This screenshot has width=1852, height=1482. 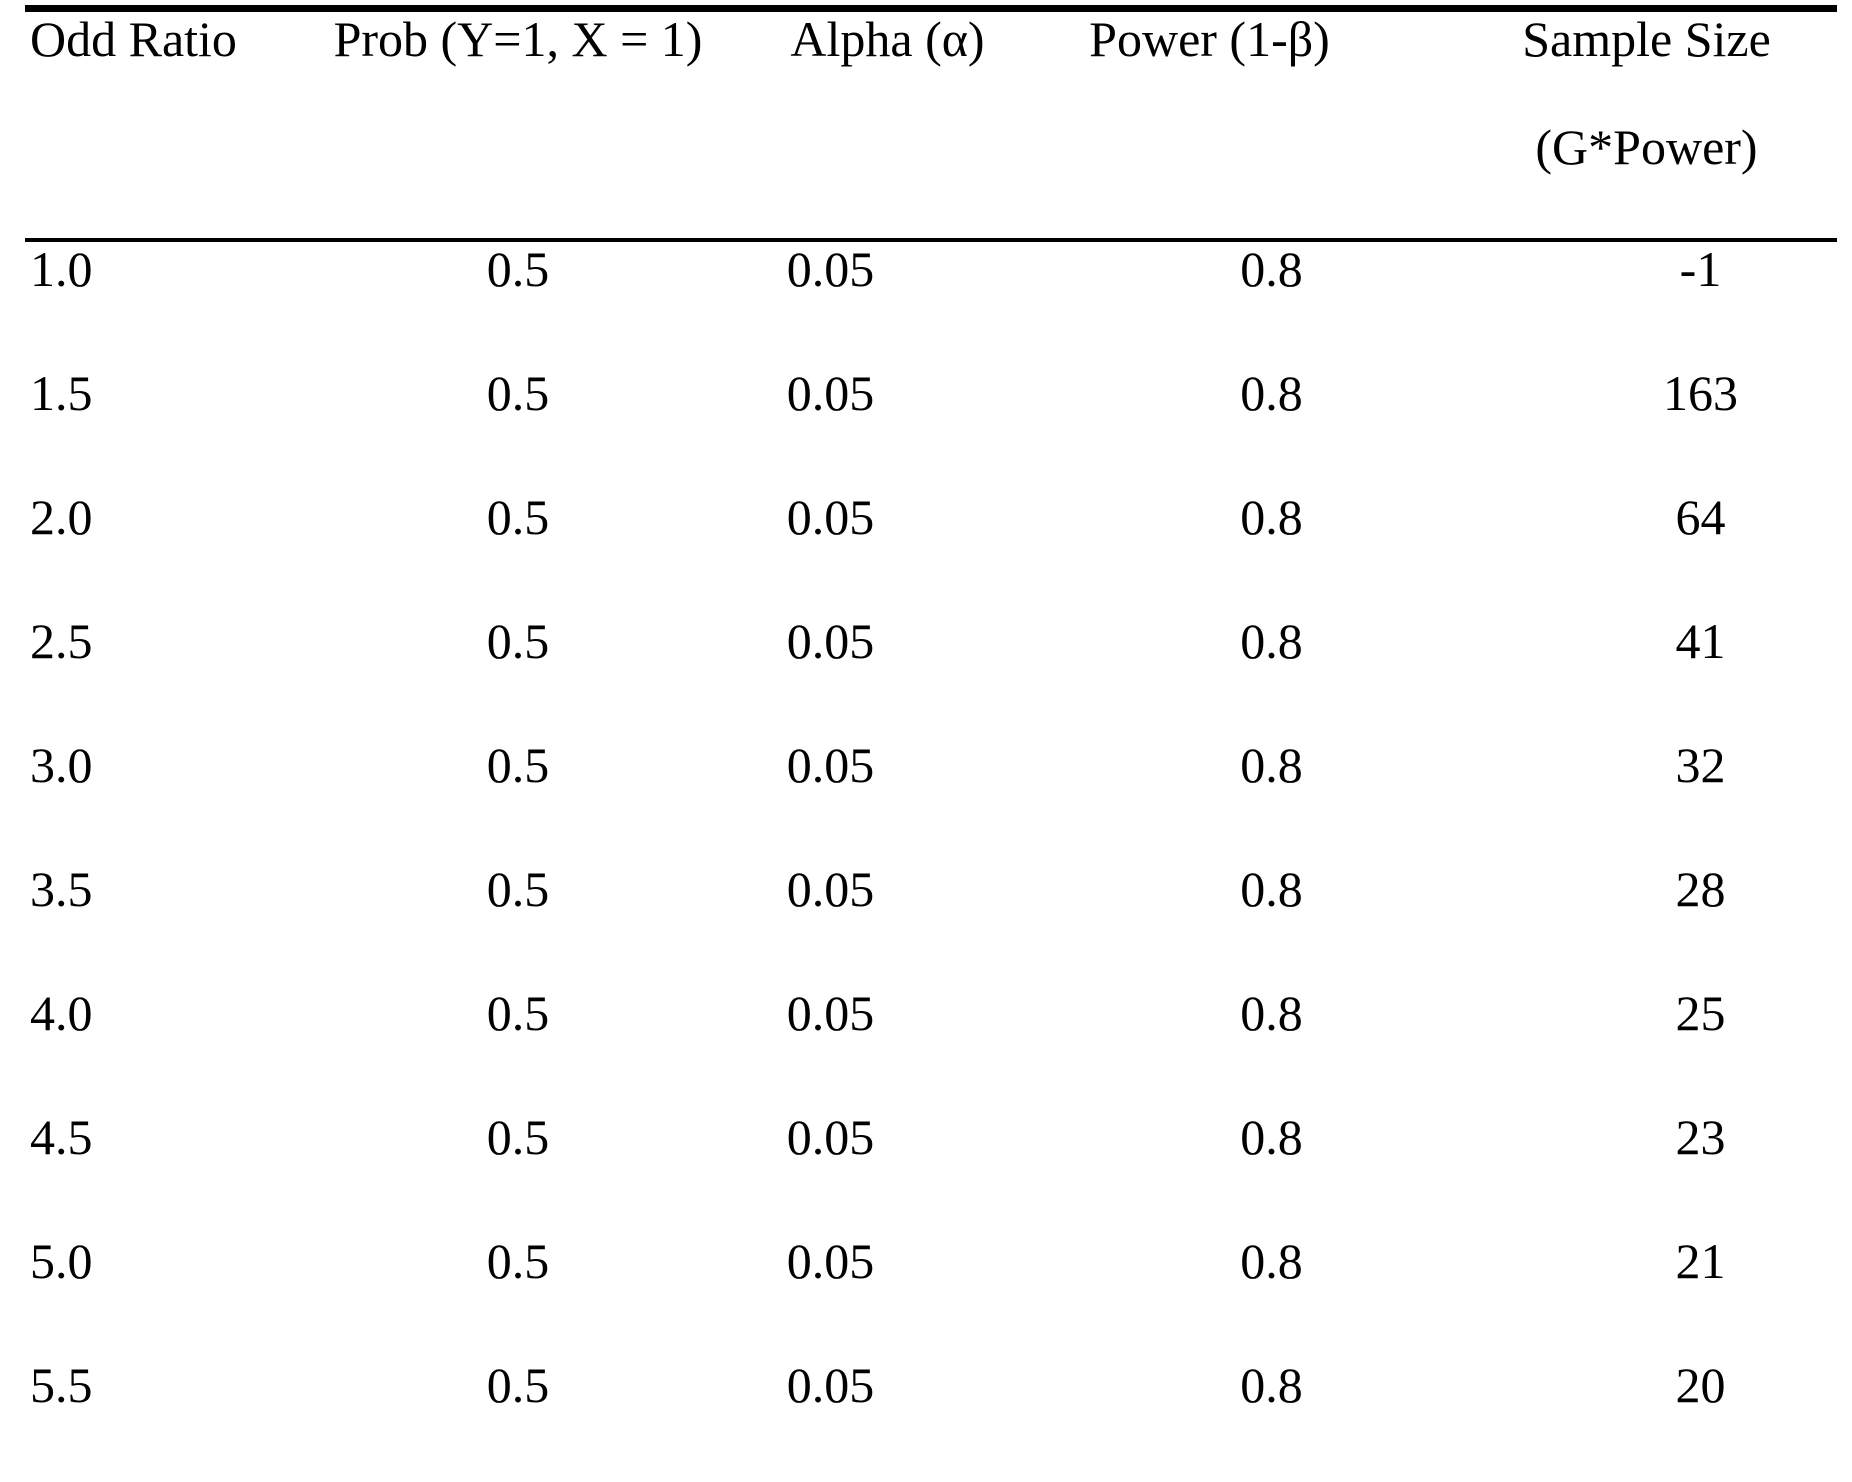 I want to click on table-cell: 32, so click(x=1700, y=765).